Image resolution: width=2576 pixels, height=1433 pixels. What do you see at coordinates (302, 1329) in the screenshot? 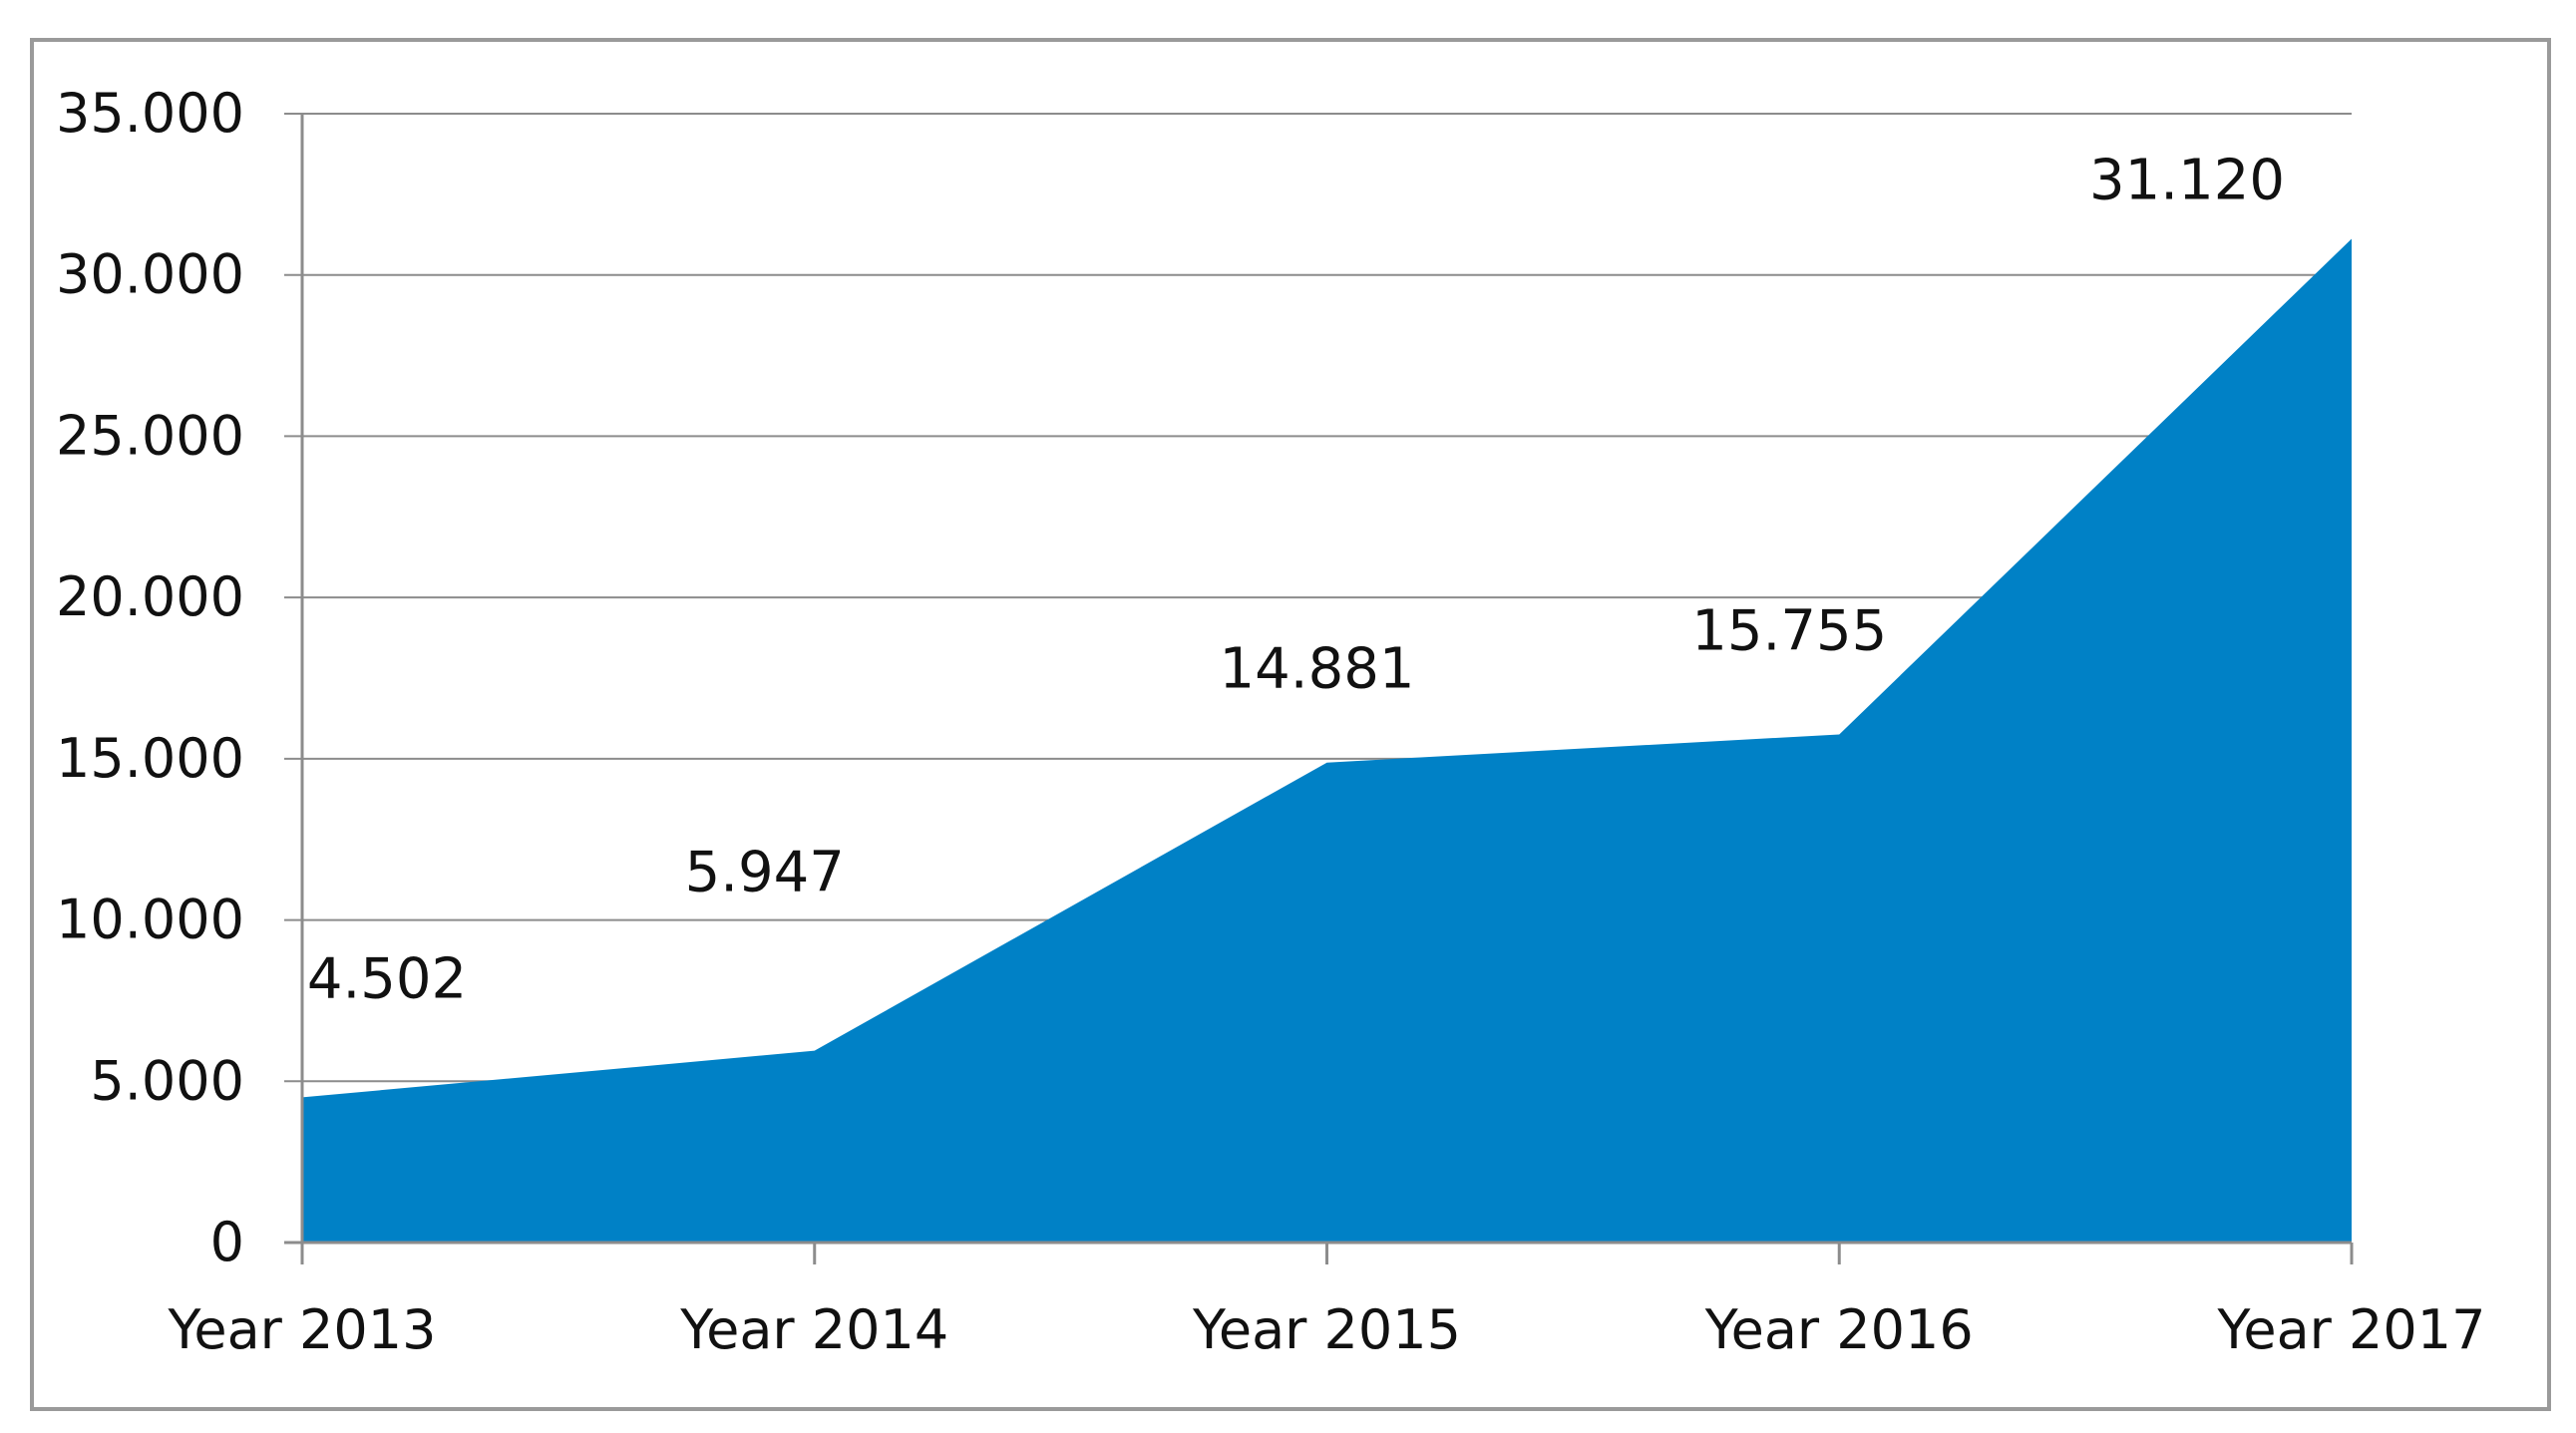
I see `x-tick-label-0: Year 2013` at bounding box center [302, 1329].